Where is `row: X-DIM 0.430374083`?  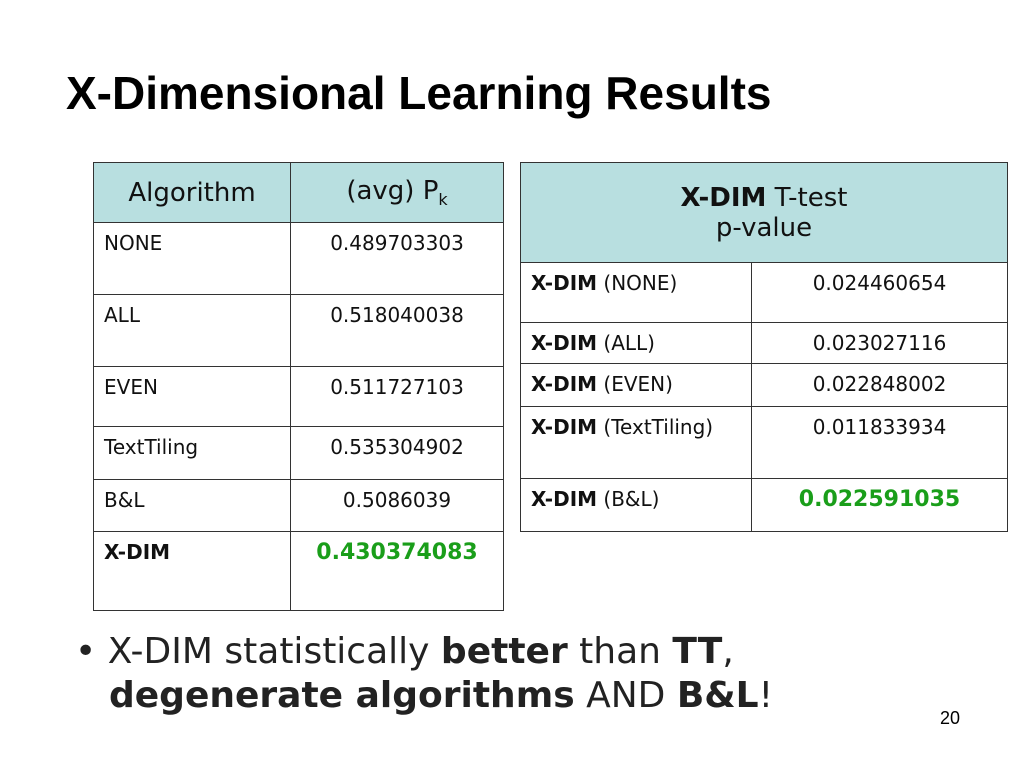
row: X-DIM 0.430374083 is located at coordinates (298, 571).